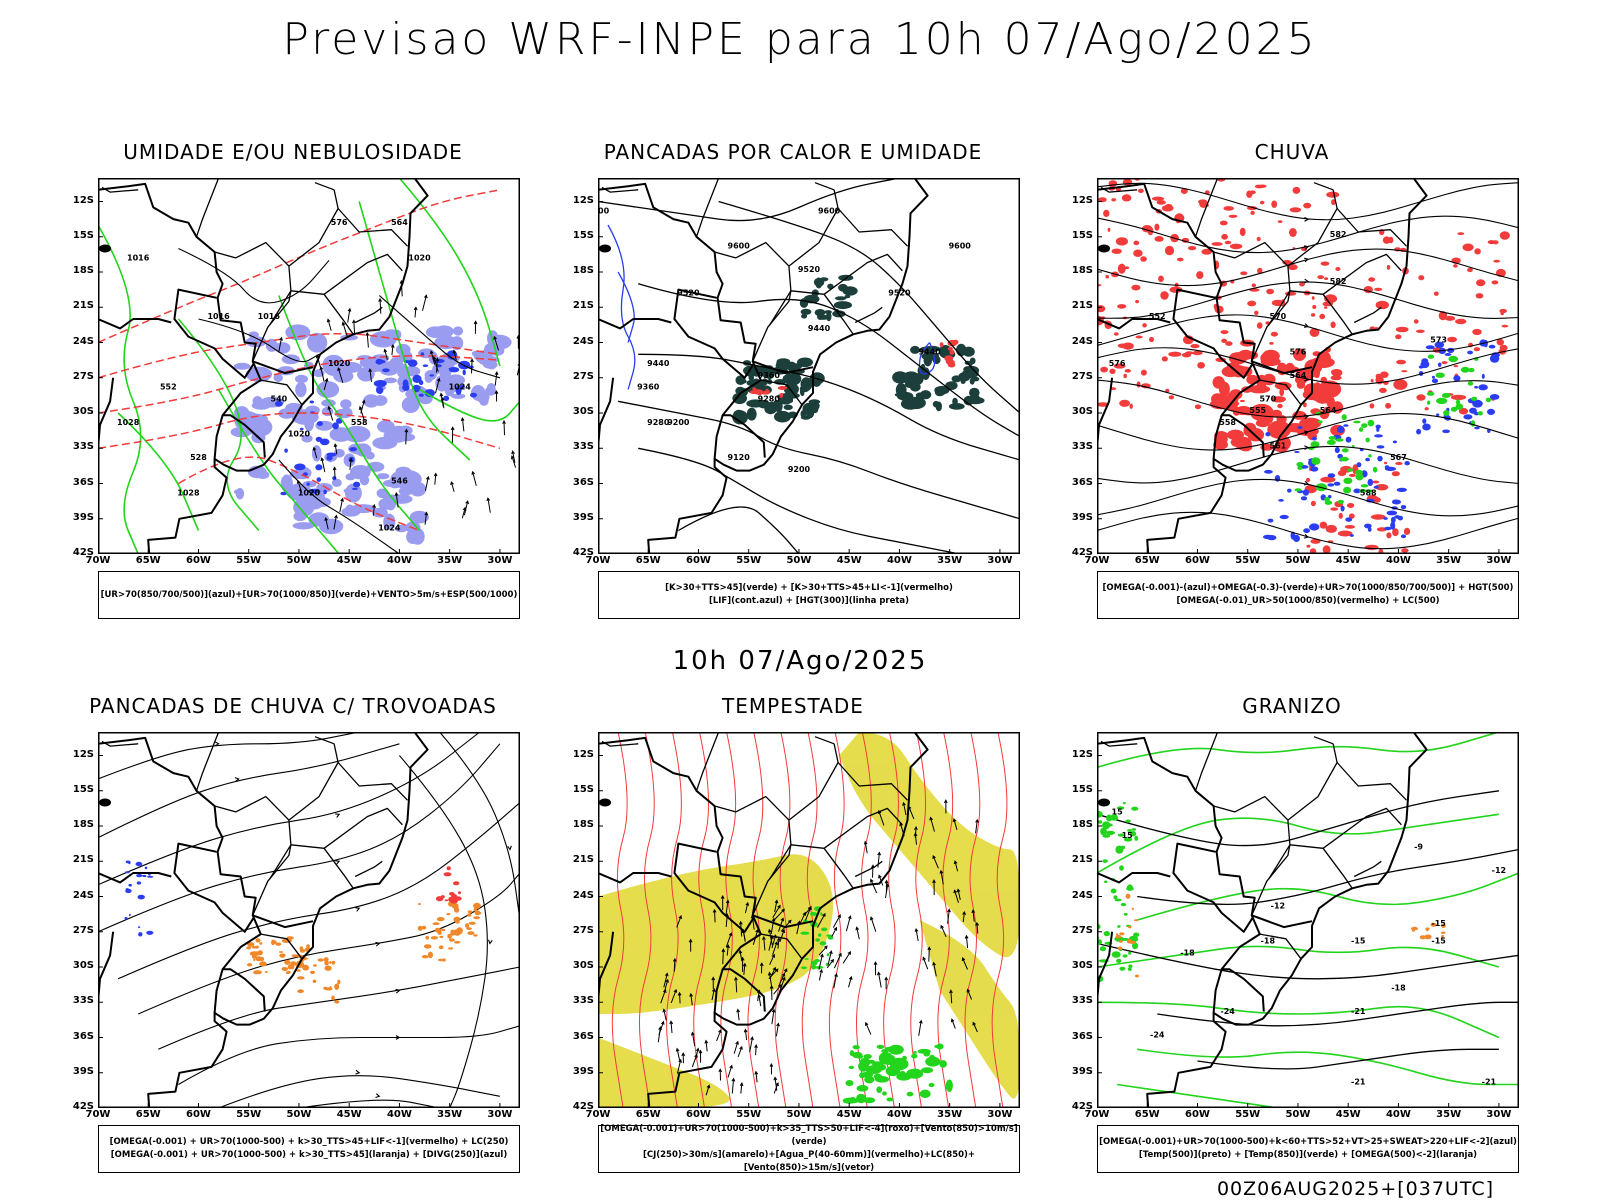 This screenshot has width=1600, height=1200. Describe the element at coordinates (299, 1114) in the screenshot. I see `lon-tick-label: 50W` at that location.